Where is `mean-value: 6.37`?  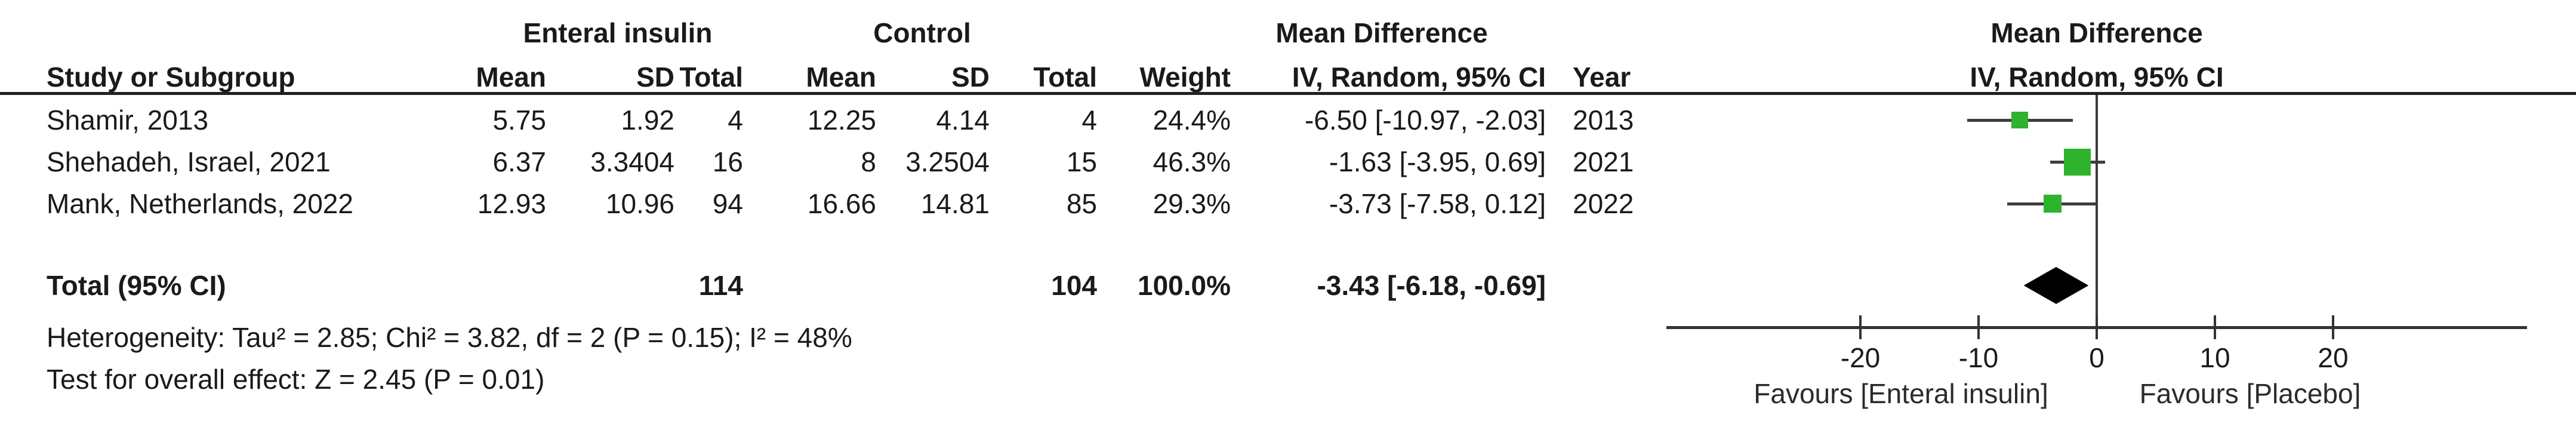 mean-value: 6.37 is located at coordinates (519, 161).